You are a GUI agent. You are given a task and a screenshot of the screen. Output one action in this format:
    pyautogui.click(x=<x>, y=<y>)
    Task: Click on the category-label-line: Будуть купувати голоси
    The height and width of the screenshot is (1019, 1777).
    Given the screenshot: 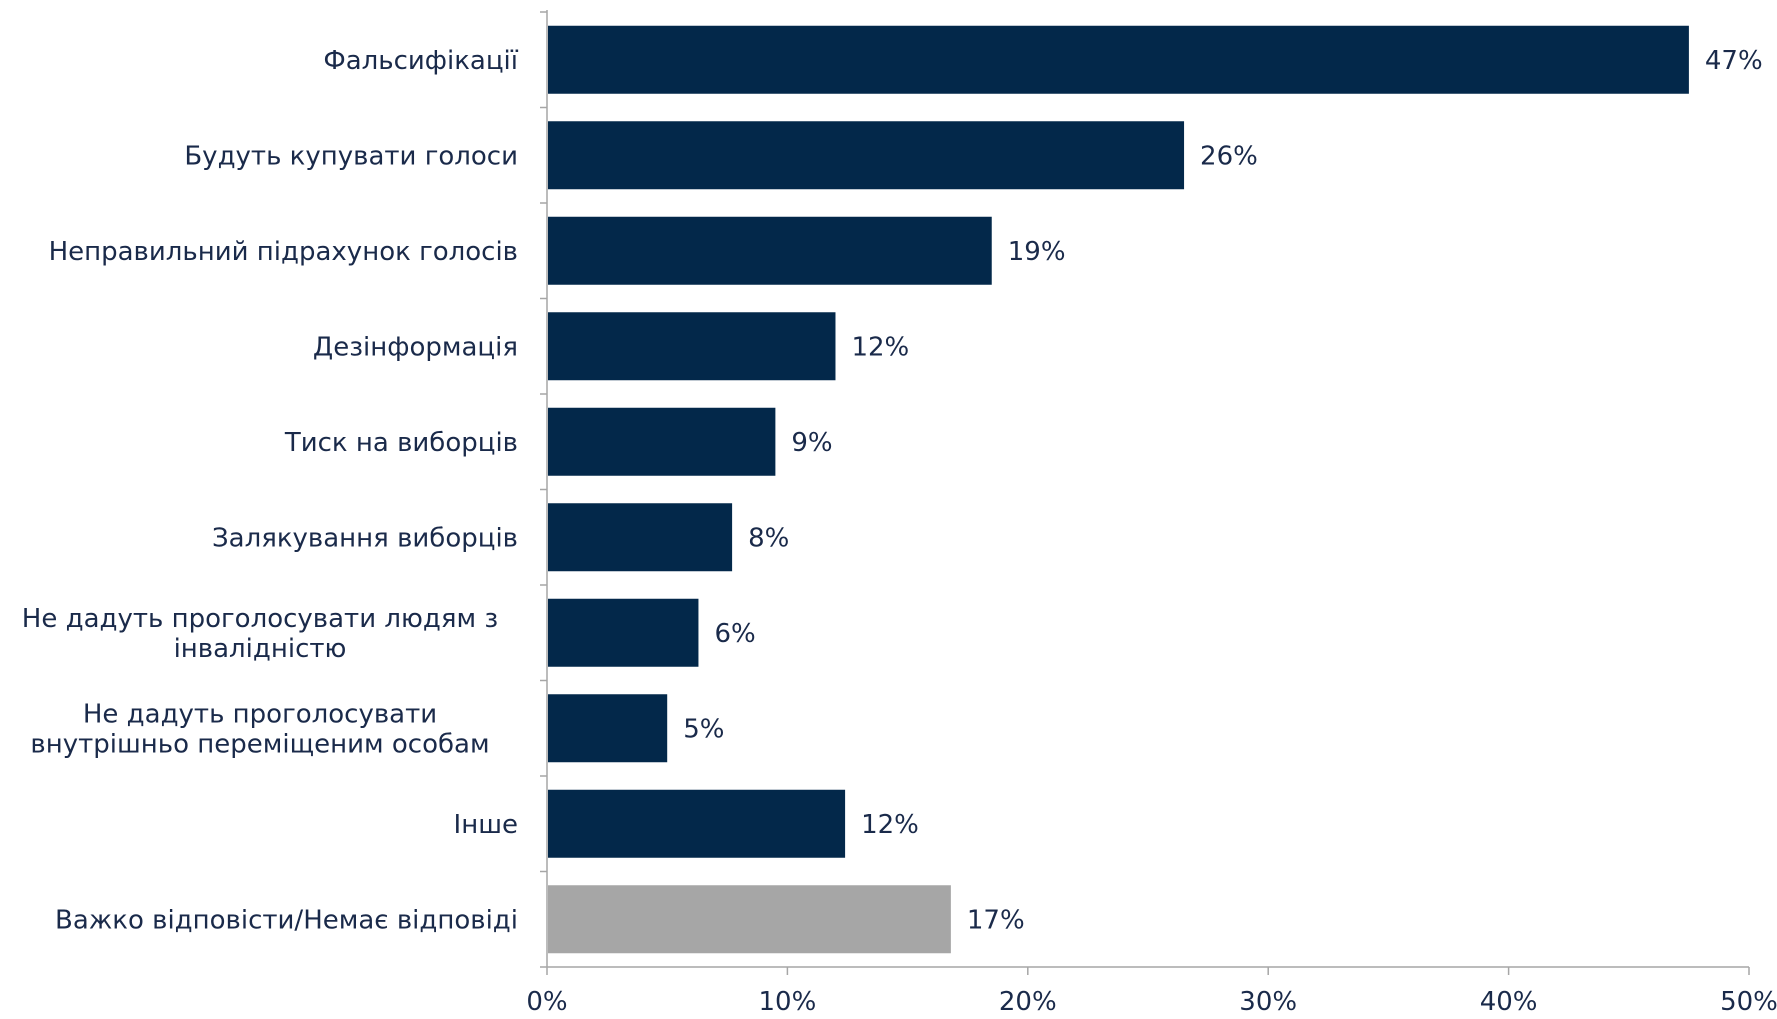 What is the action you would take?
    pyautogui.click(x=351, y=156)
    